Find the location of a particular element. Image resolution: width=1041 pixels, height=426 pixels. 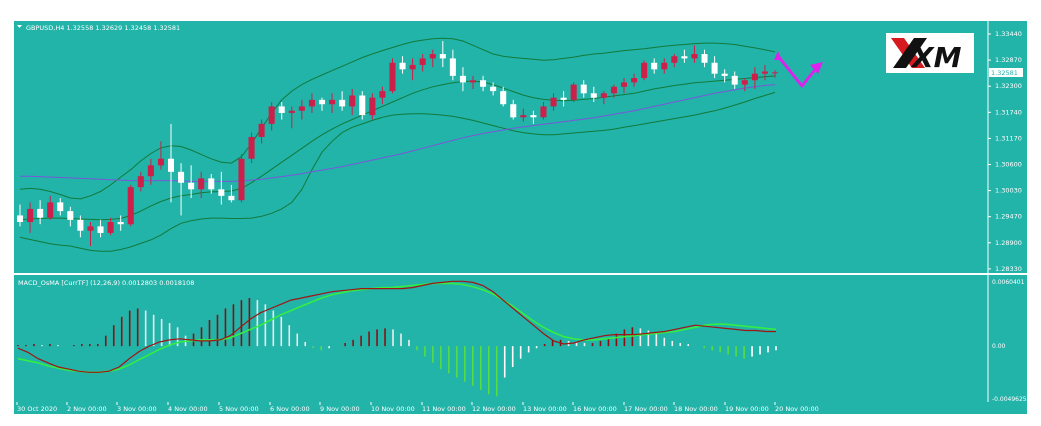

indicator-axis-label: -0.0049625 is located at coordinates (1009, 399).